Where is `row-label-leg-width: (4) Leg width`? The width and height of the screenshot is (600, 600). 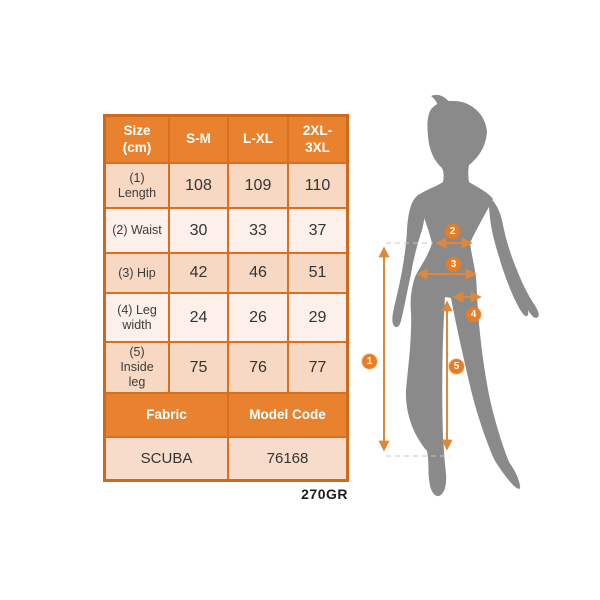 row-label-leg-width: (4) Leg width is located at coordinates (137, 317).